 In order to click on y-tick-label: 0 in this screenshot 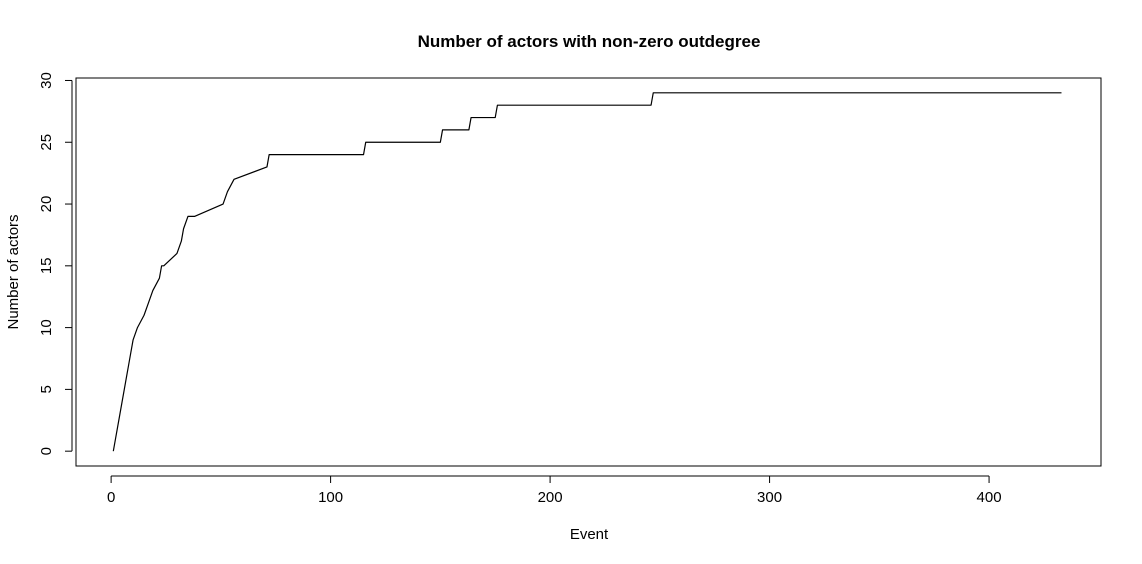, I will do `click(46, 451)`.